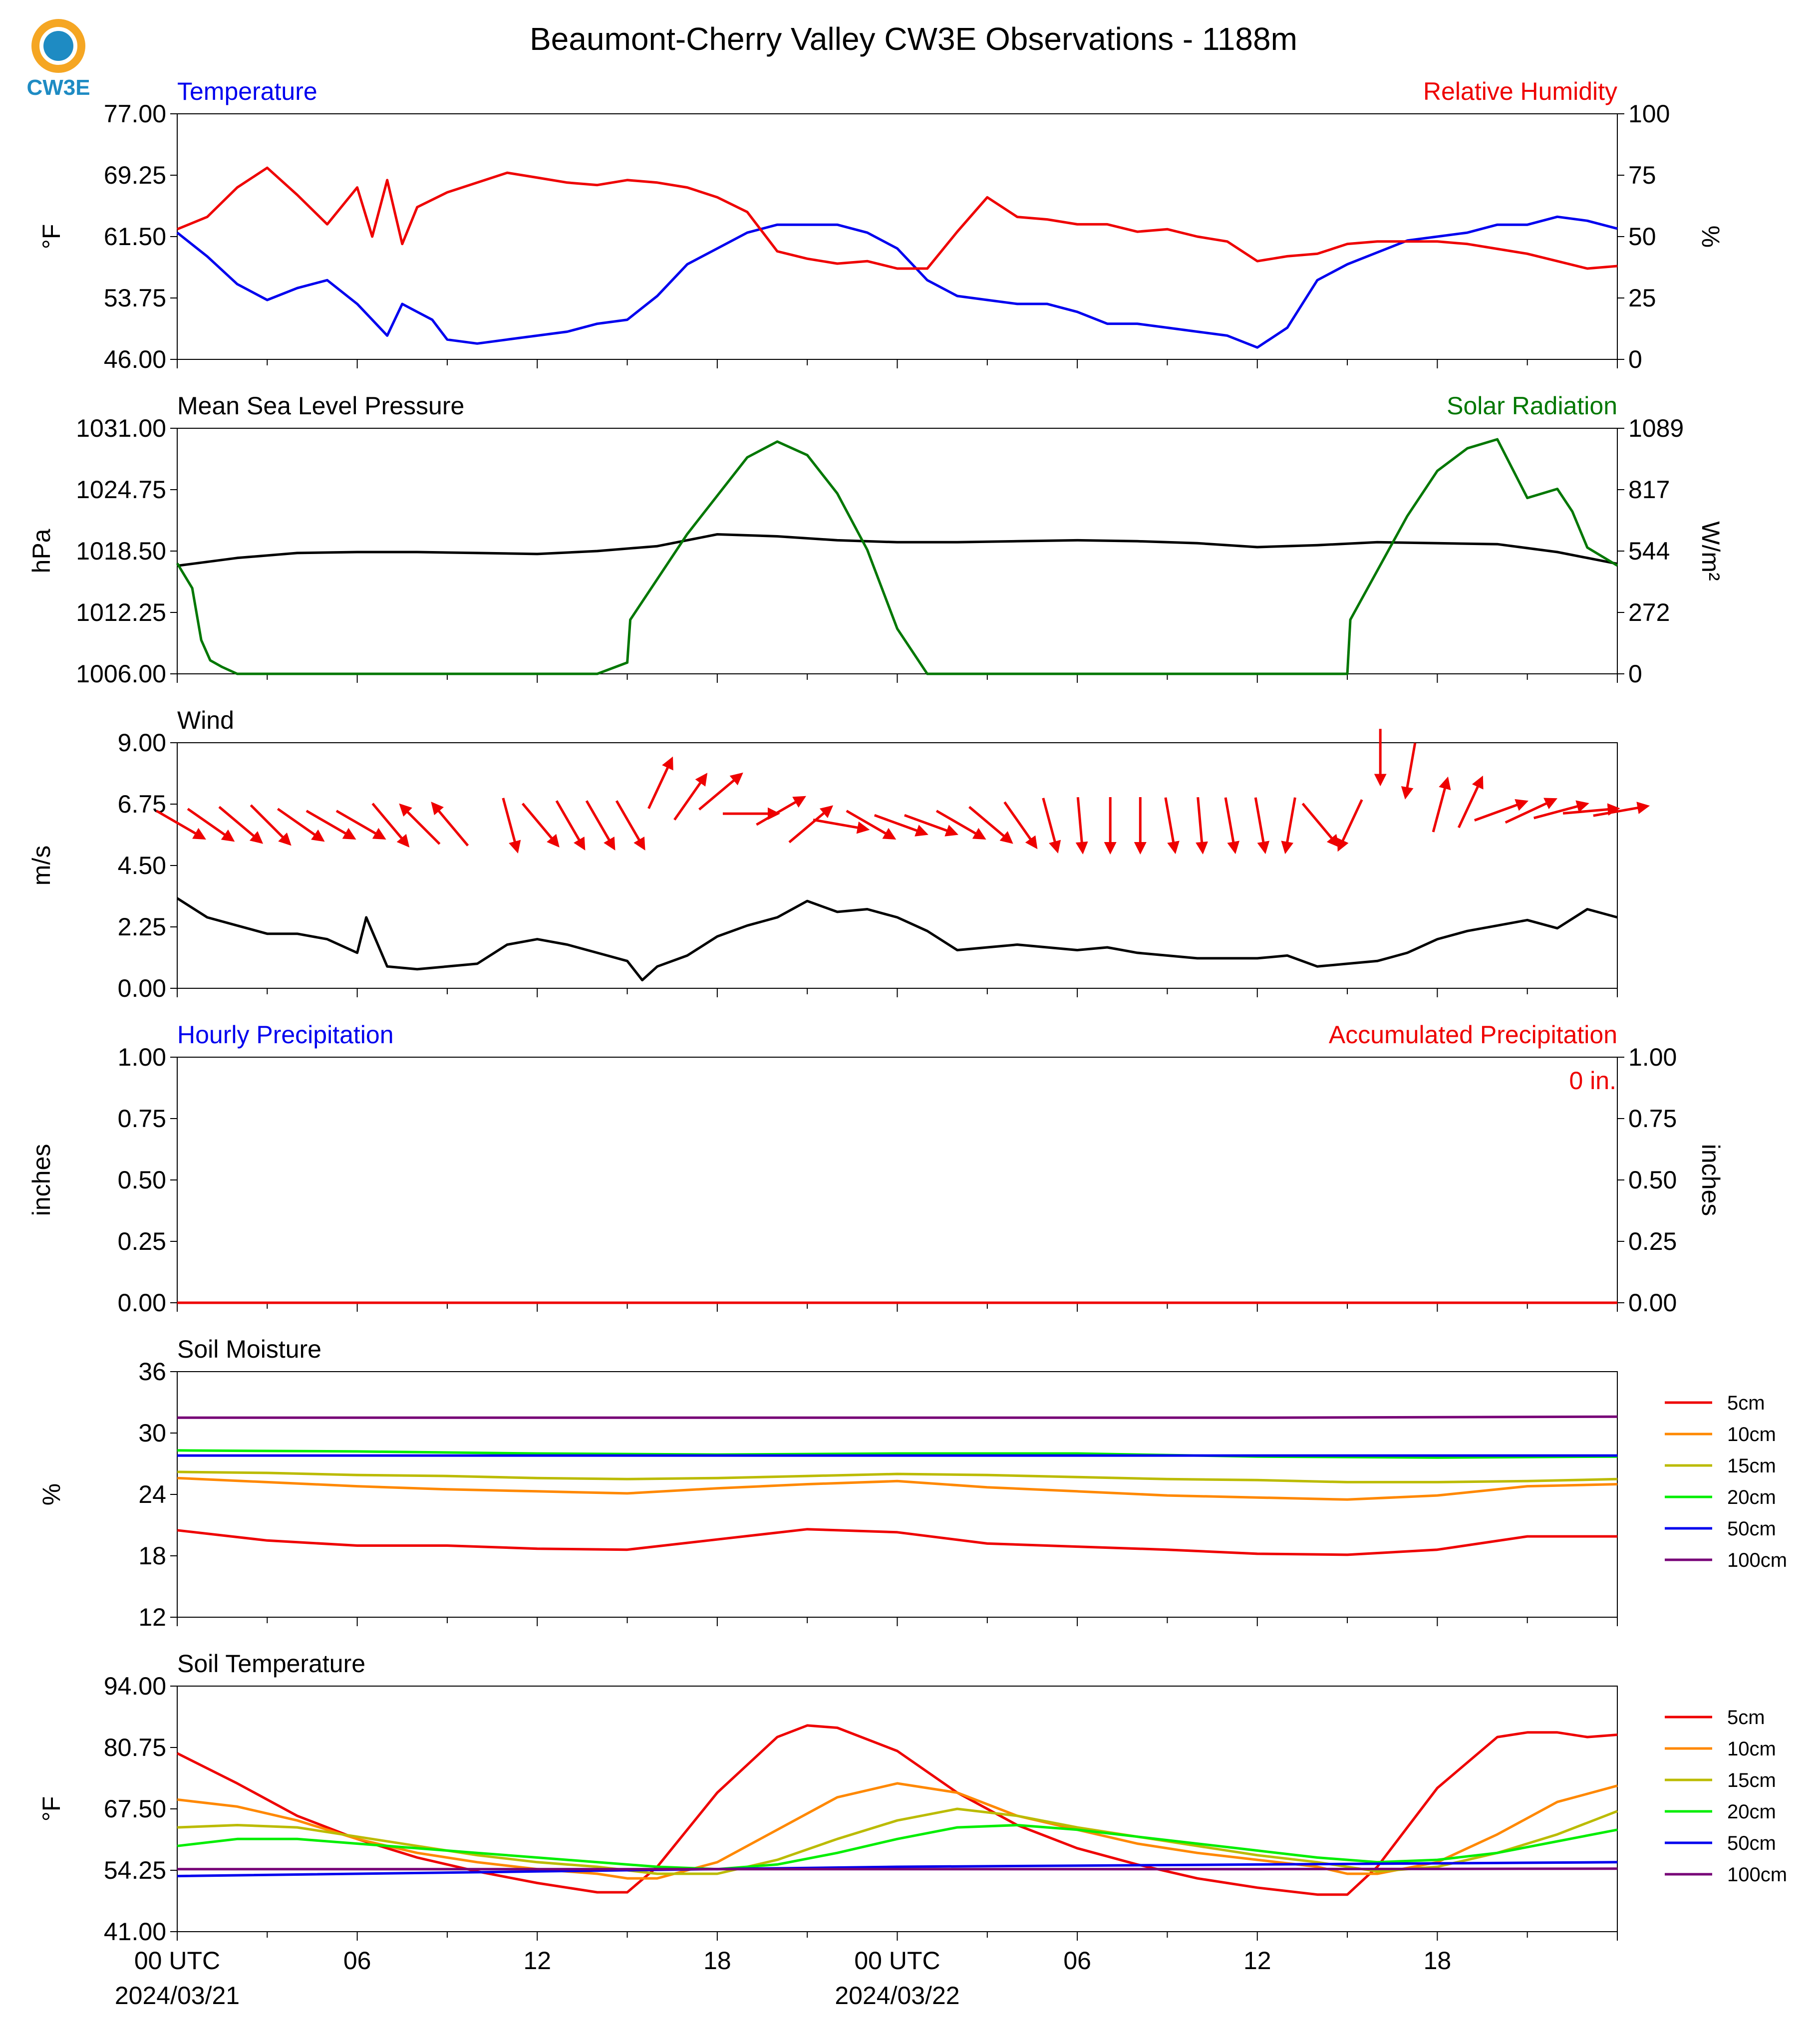  I want to click on y-tick-label-right: 0.25, so click(1652, 1241).